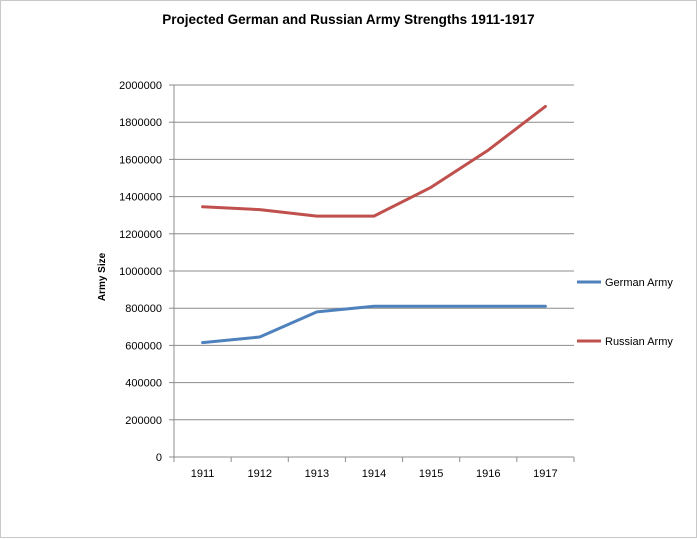  I want to click on y-tick-label: 1600000, so click(140, 160).